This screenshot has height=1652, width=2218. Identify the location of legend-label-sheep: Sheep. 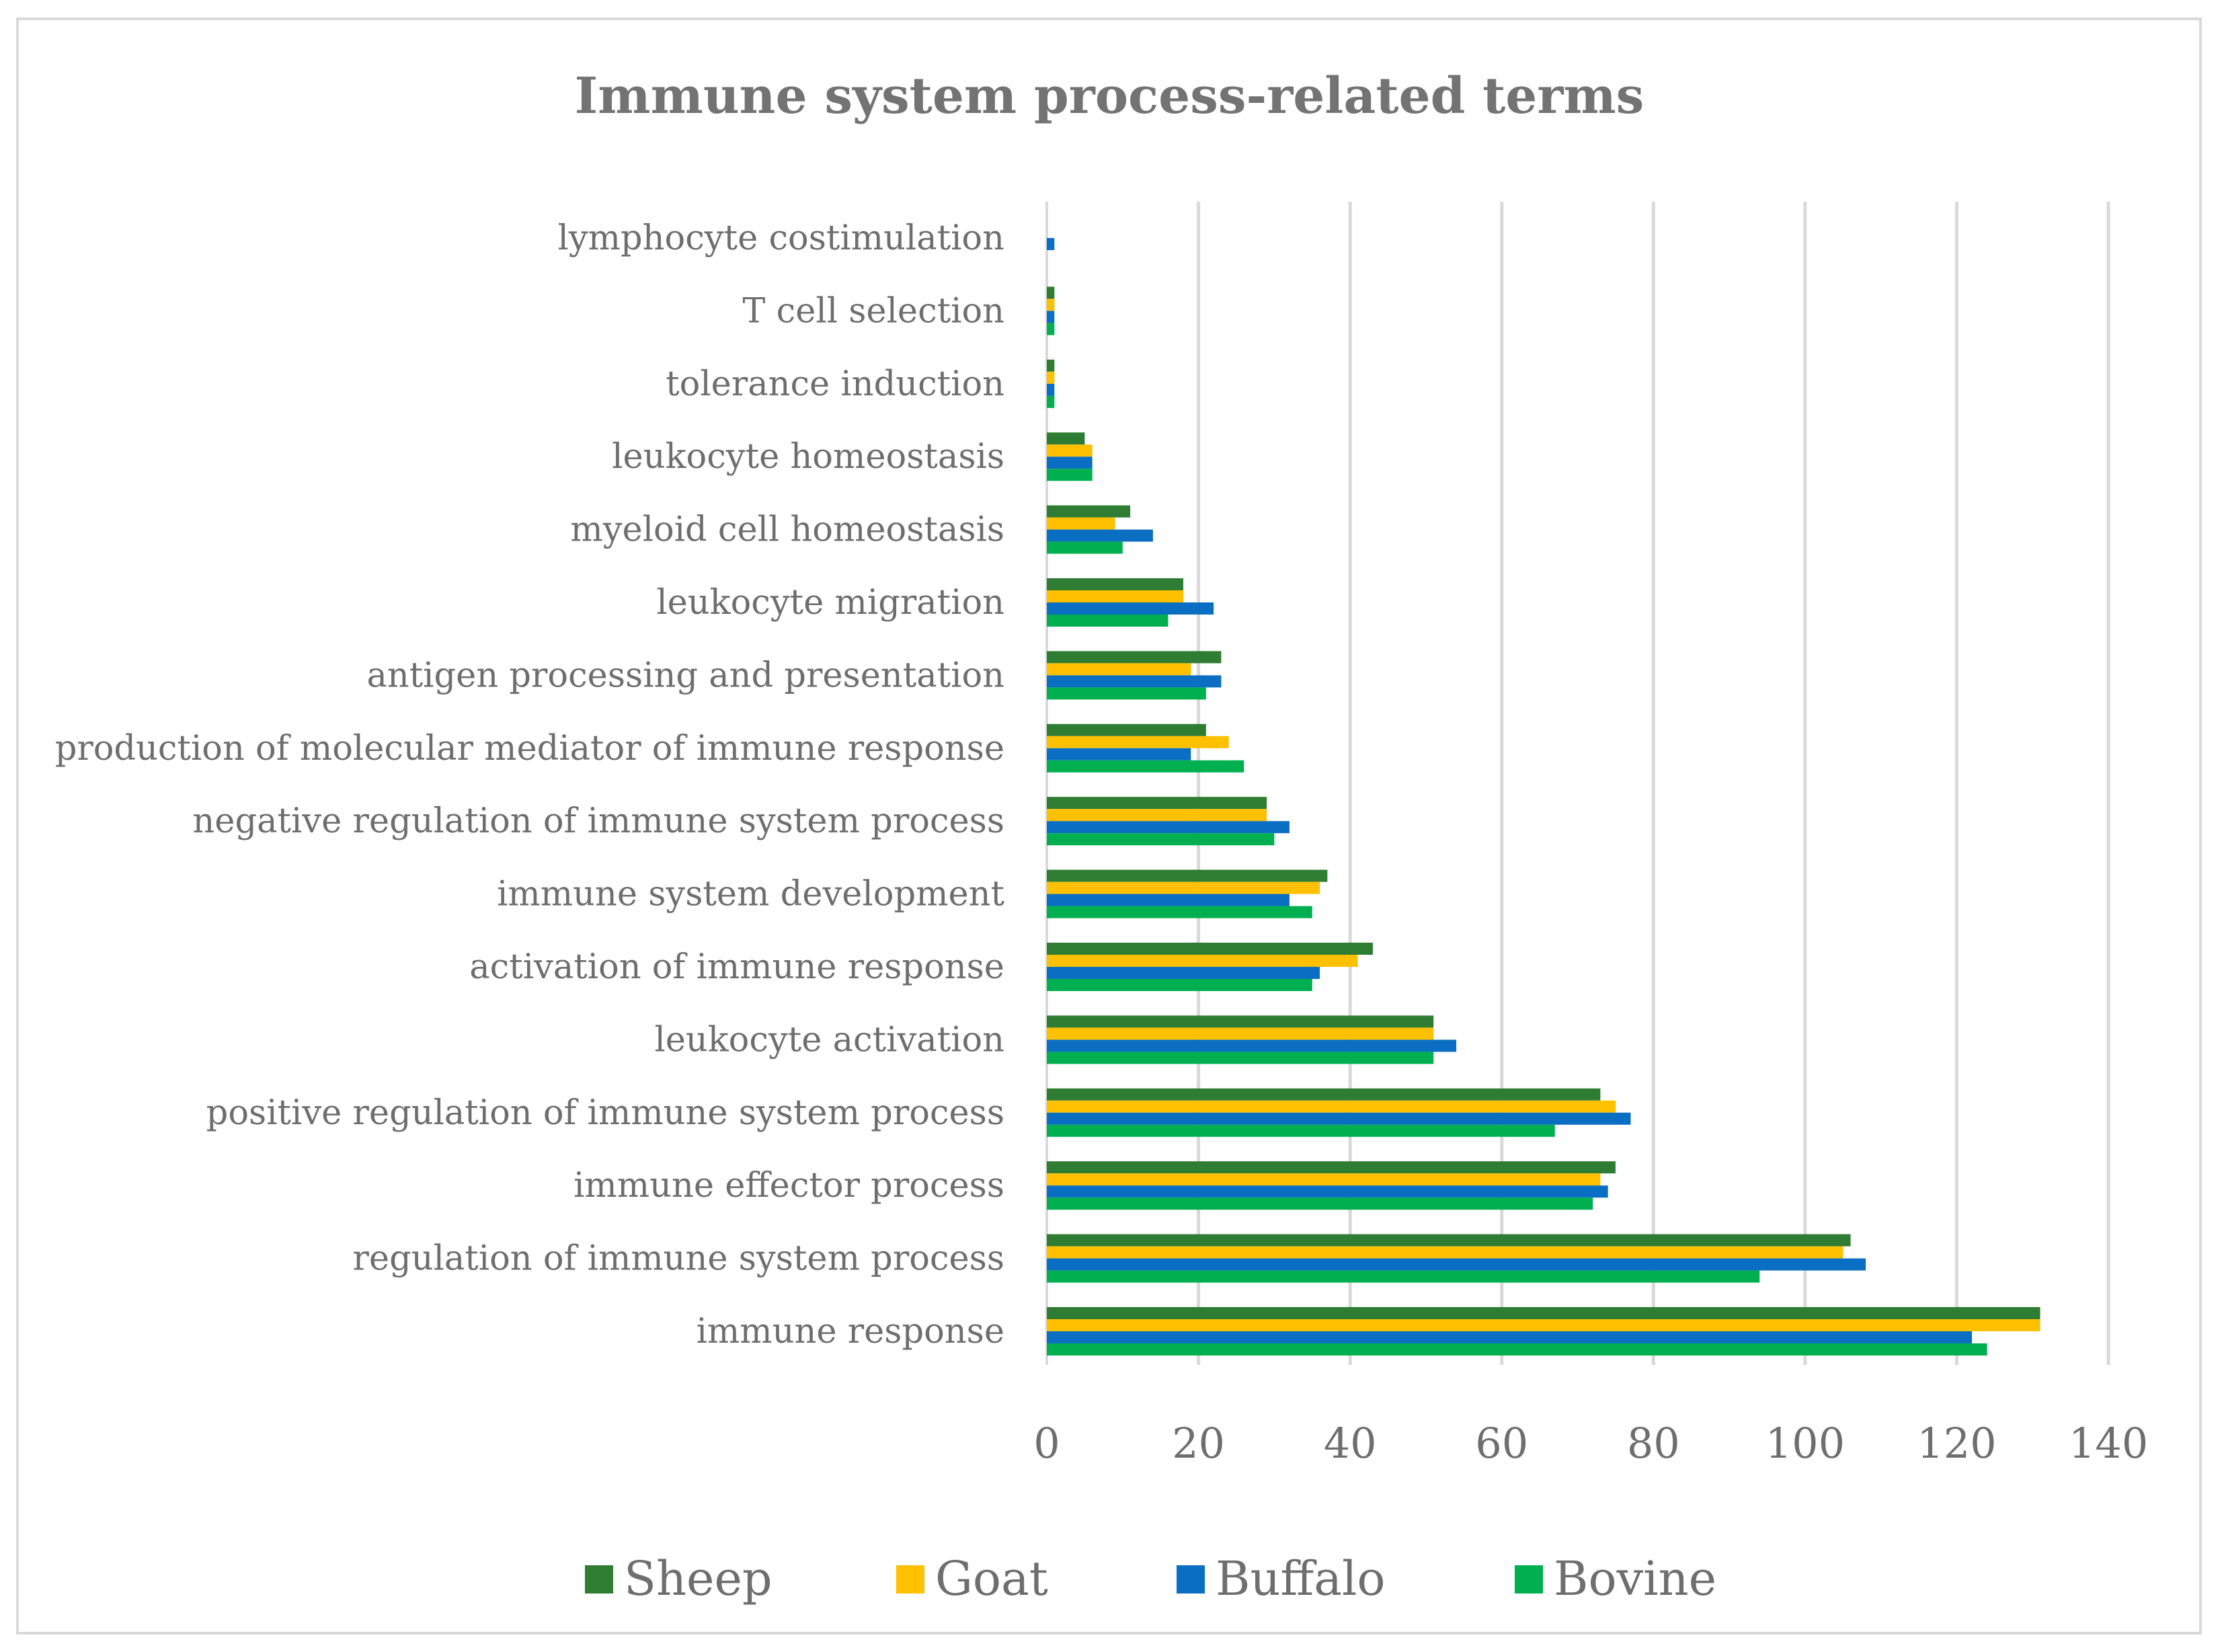
(699, 1578).